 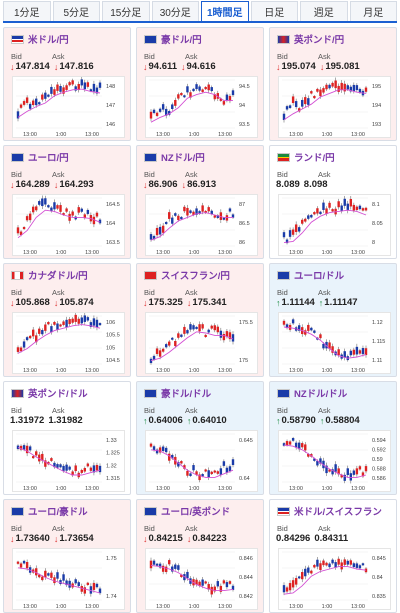 What do you see at coordinates (201, 107) in the screenshot?
I see `mini-chart: 94.5 94 93.5 13:00 1:00 13:00` at bounding box center [201, 107].